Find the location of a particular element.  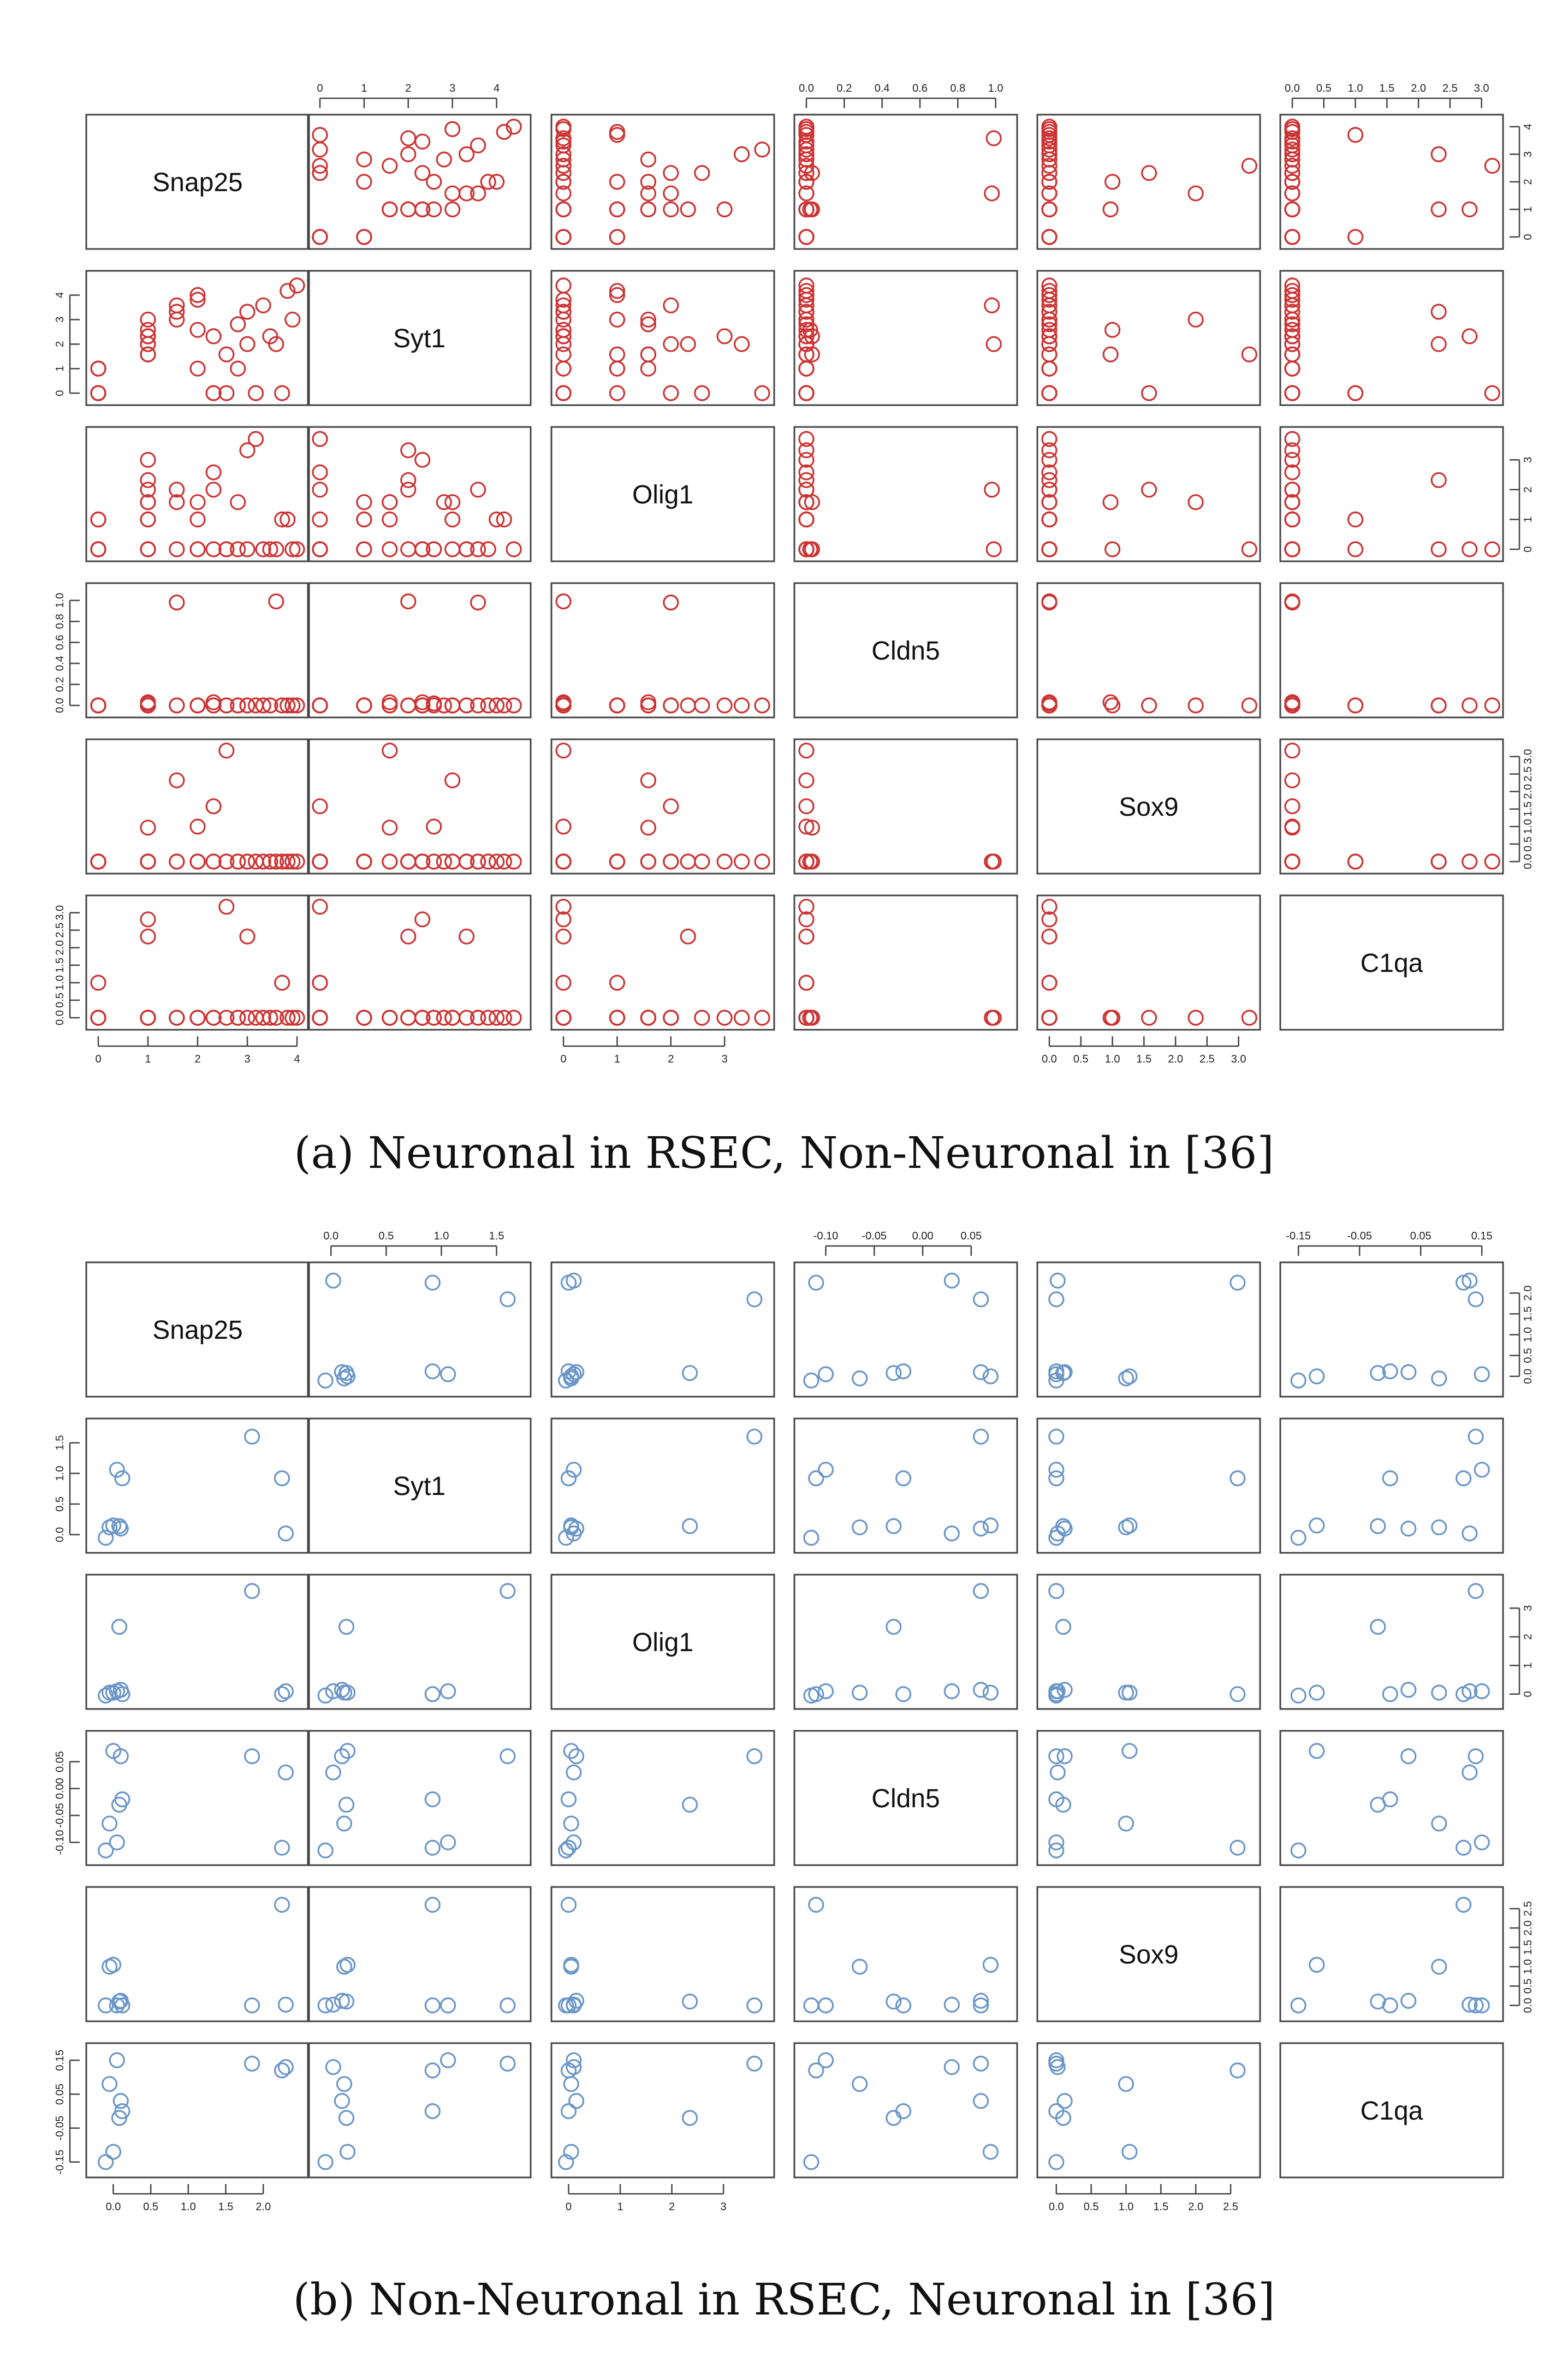

cell-olig1-vs-sox9 is located at coordinates (1148, 494).